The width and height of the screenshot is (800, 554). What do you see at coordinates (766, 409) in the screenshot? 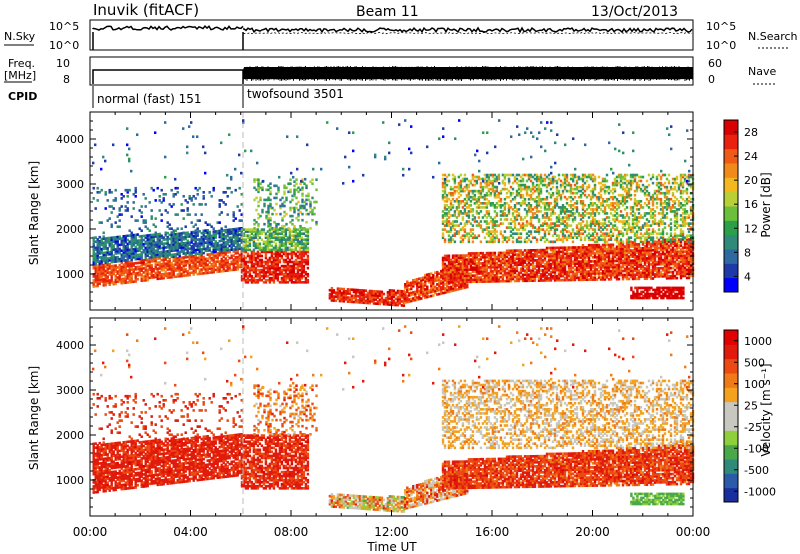
I see `velocity-colorbar-label: Velocity [m s⁻¹]` at bounding box center [766, 409].